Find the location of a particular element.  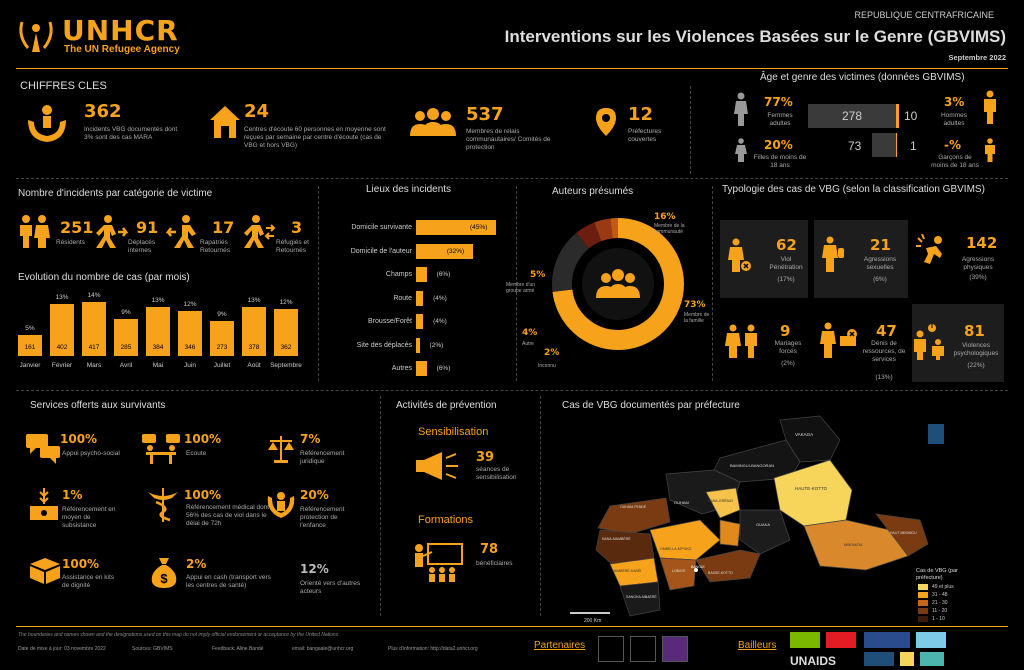

femmes-adultes-label: Femmes adultes is located at coordinates (780, 119).